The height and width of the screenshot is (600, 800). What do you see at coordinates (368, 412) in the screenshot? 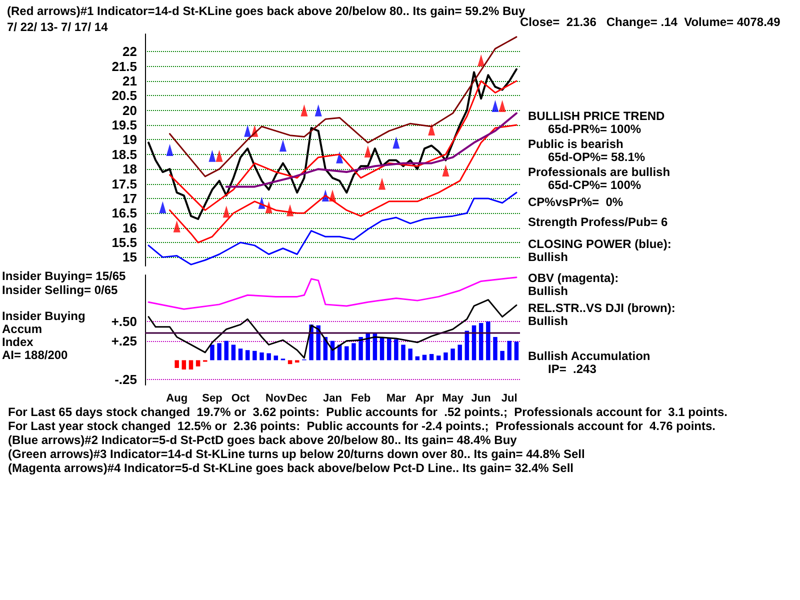
I see `text: For Last 65 days stock changed 19.7% or 3.62 points: Public accounts for .52 points.; Professionals account for 3.1 points.` at bounding box center [368, 412].